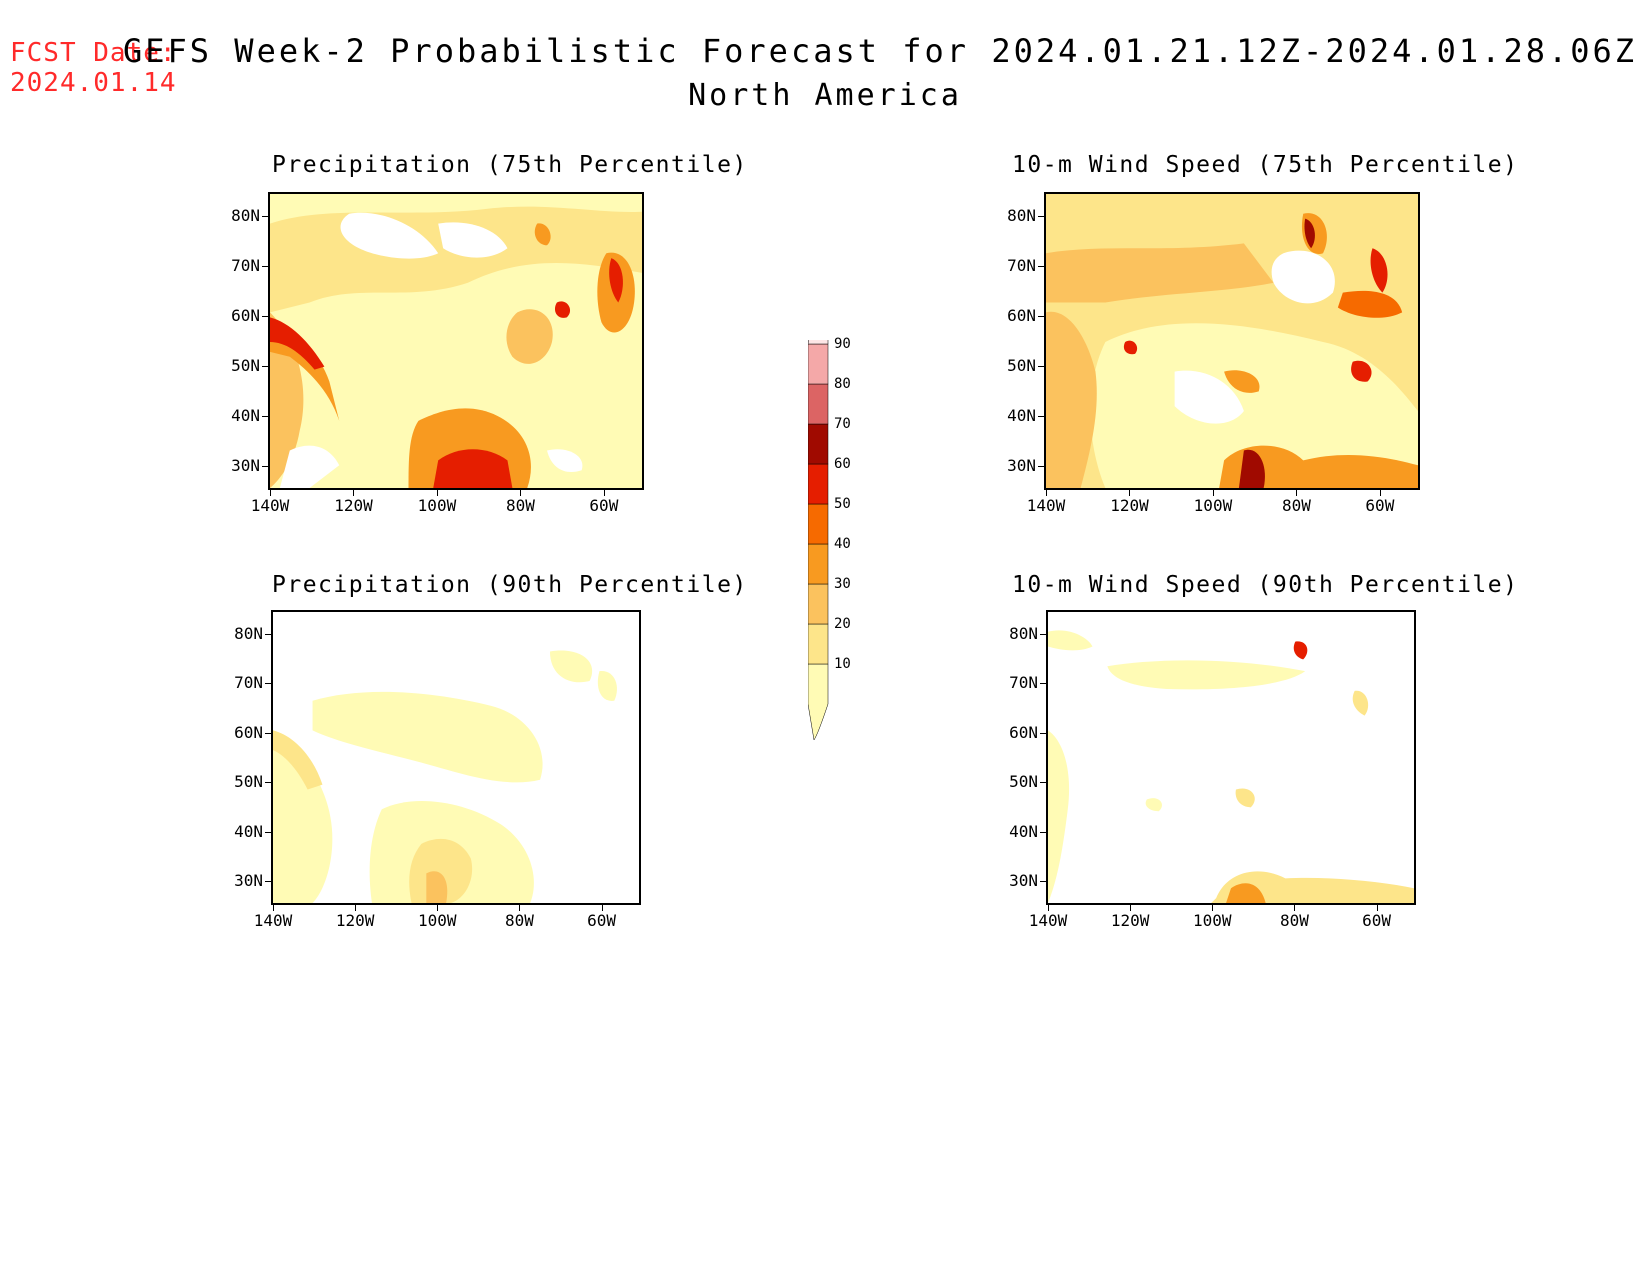  I want to click on panel-title-precip-75: Precipitation (75th Percentile), so click(510, 165).